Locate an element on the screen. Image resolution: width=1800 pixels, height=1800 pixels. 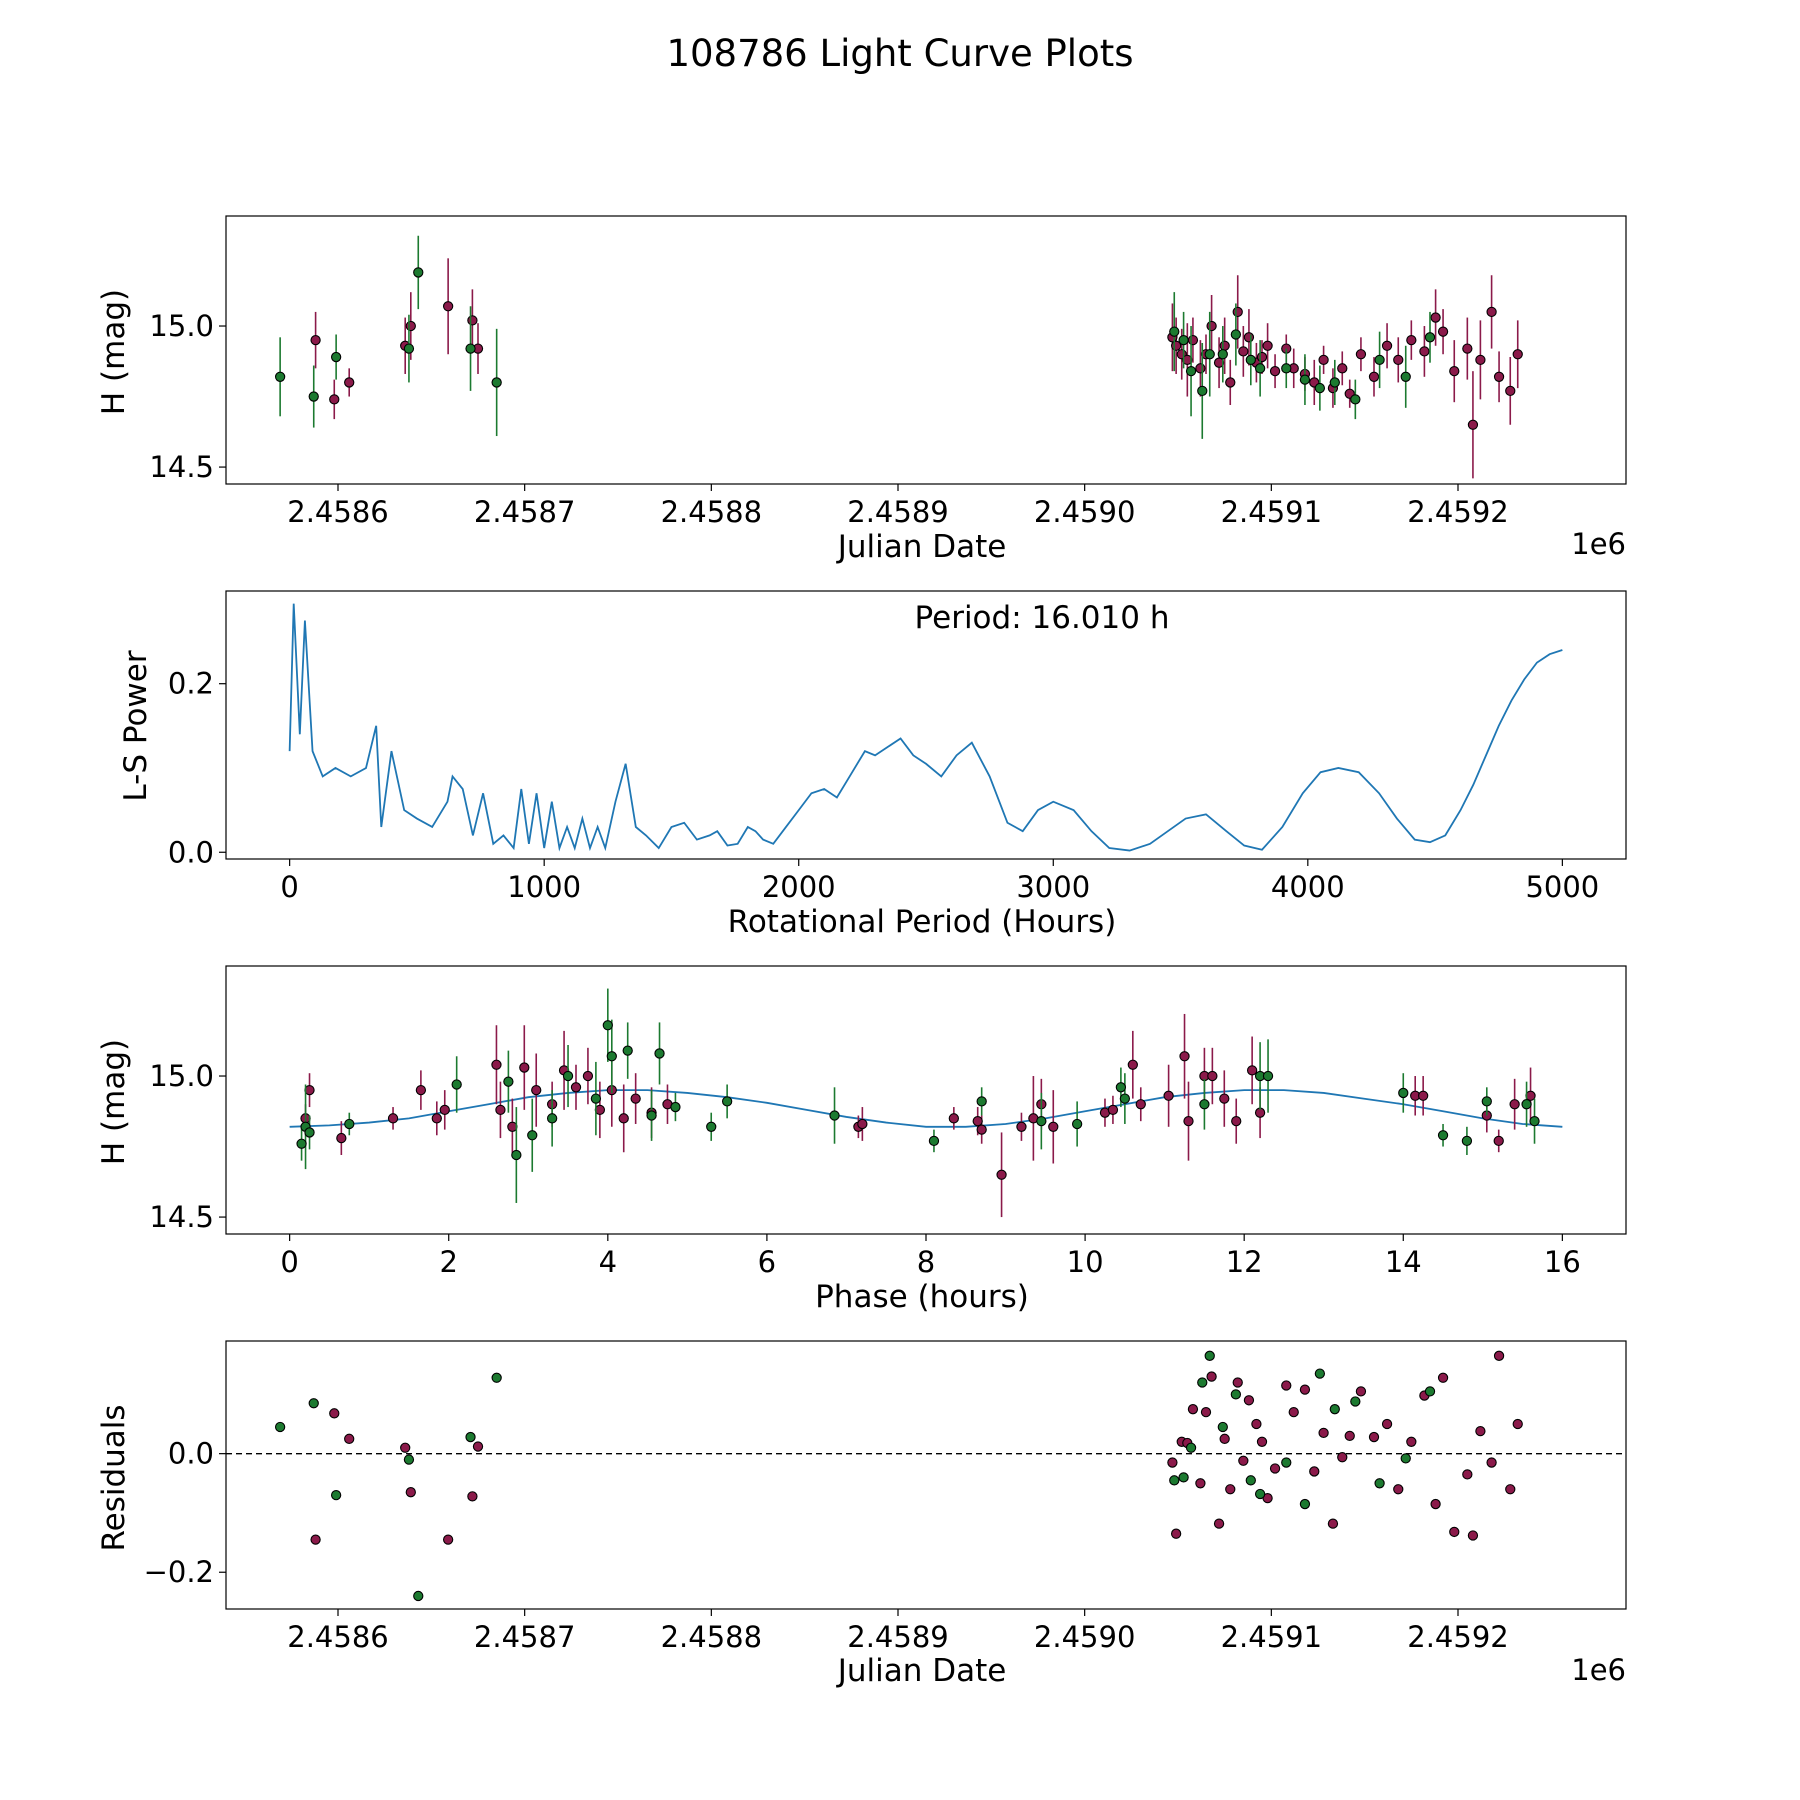
phased-xtick-label: 2 is located at coordinates (449, 1262).